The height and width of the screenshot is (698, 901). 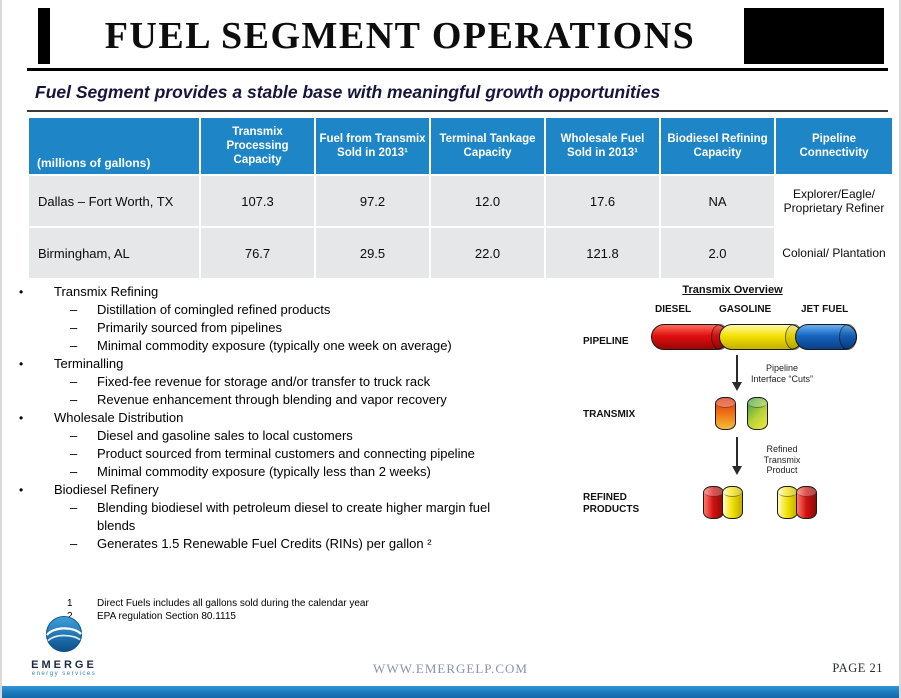 What do you see at coordinates (782, 373) in the screenshot?
I see `pipeline-interface-cuts-label: Pipeline Interface “Cuts”` at bounding box center [782, 373].